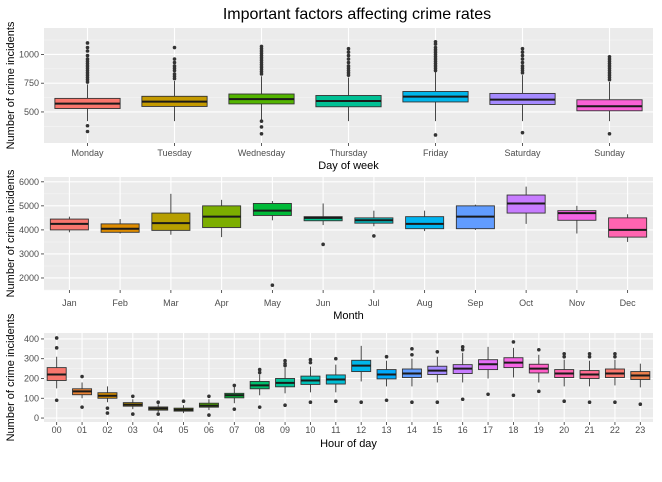 Image resolution: width=662 pixels, height=482 pixels. What do you see at coordinates (260, 430) in the screenshot?
I see `x-tick-label: 08` at bounding box center [260, 430].